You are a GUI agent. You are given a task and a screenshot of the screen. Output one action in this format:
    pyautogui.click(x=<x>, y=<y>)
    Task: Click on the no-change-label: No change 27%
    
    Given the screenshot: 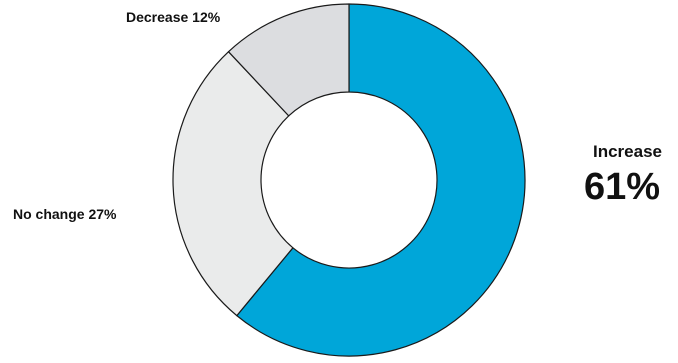 What is the action you would take?
    pyautogui.click(x=65, y=214)
    